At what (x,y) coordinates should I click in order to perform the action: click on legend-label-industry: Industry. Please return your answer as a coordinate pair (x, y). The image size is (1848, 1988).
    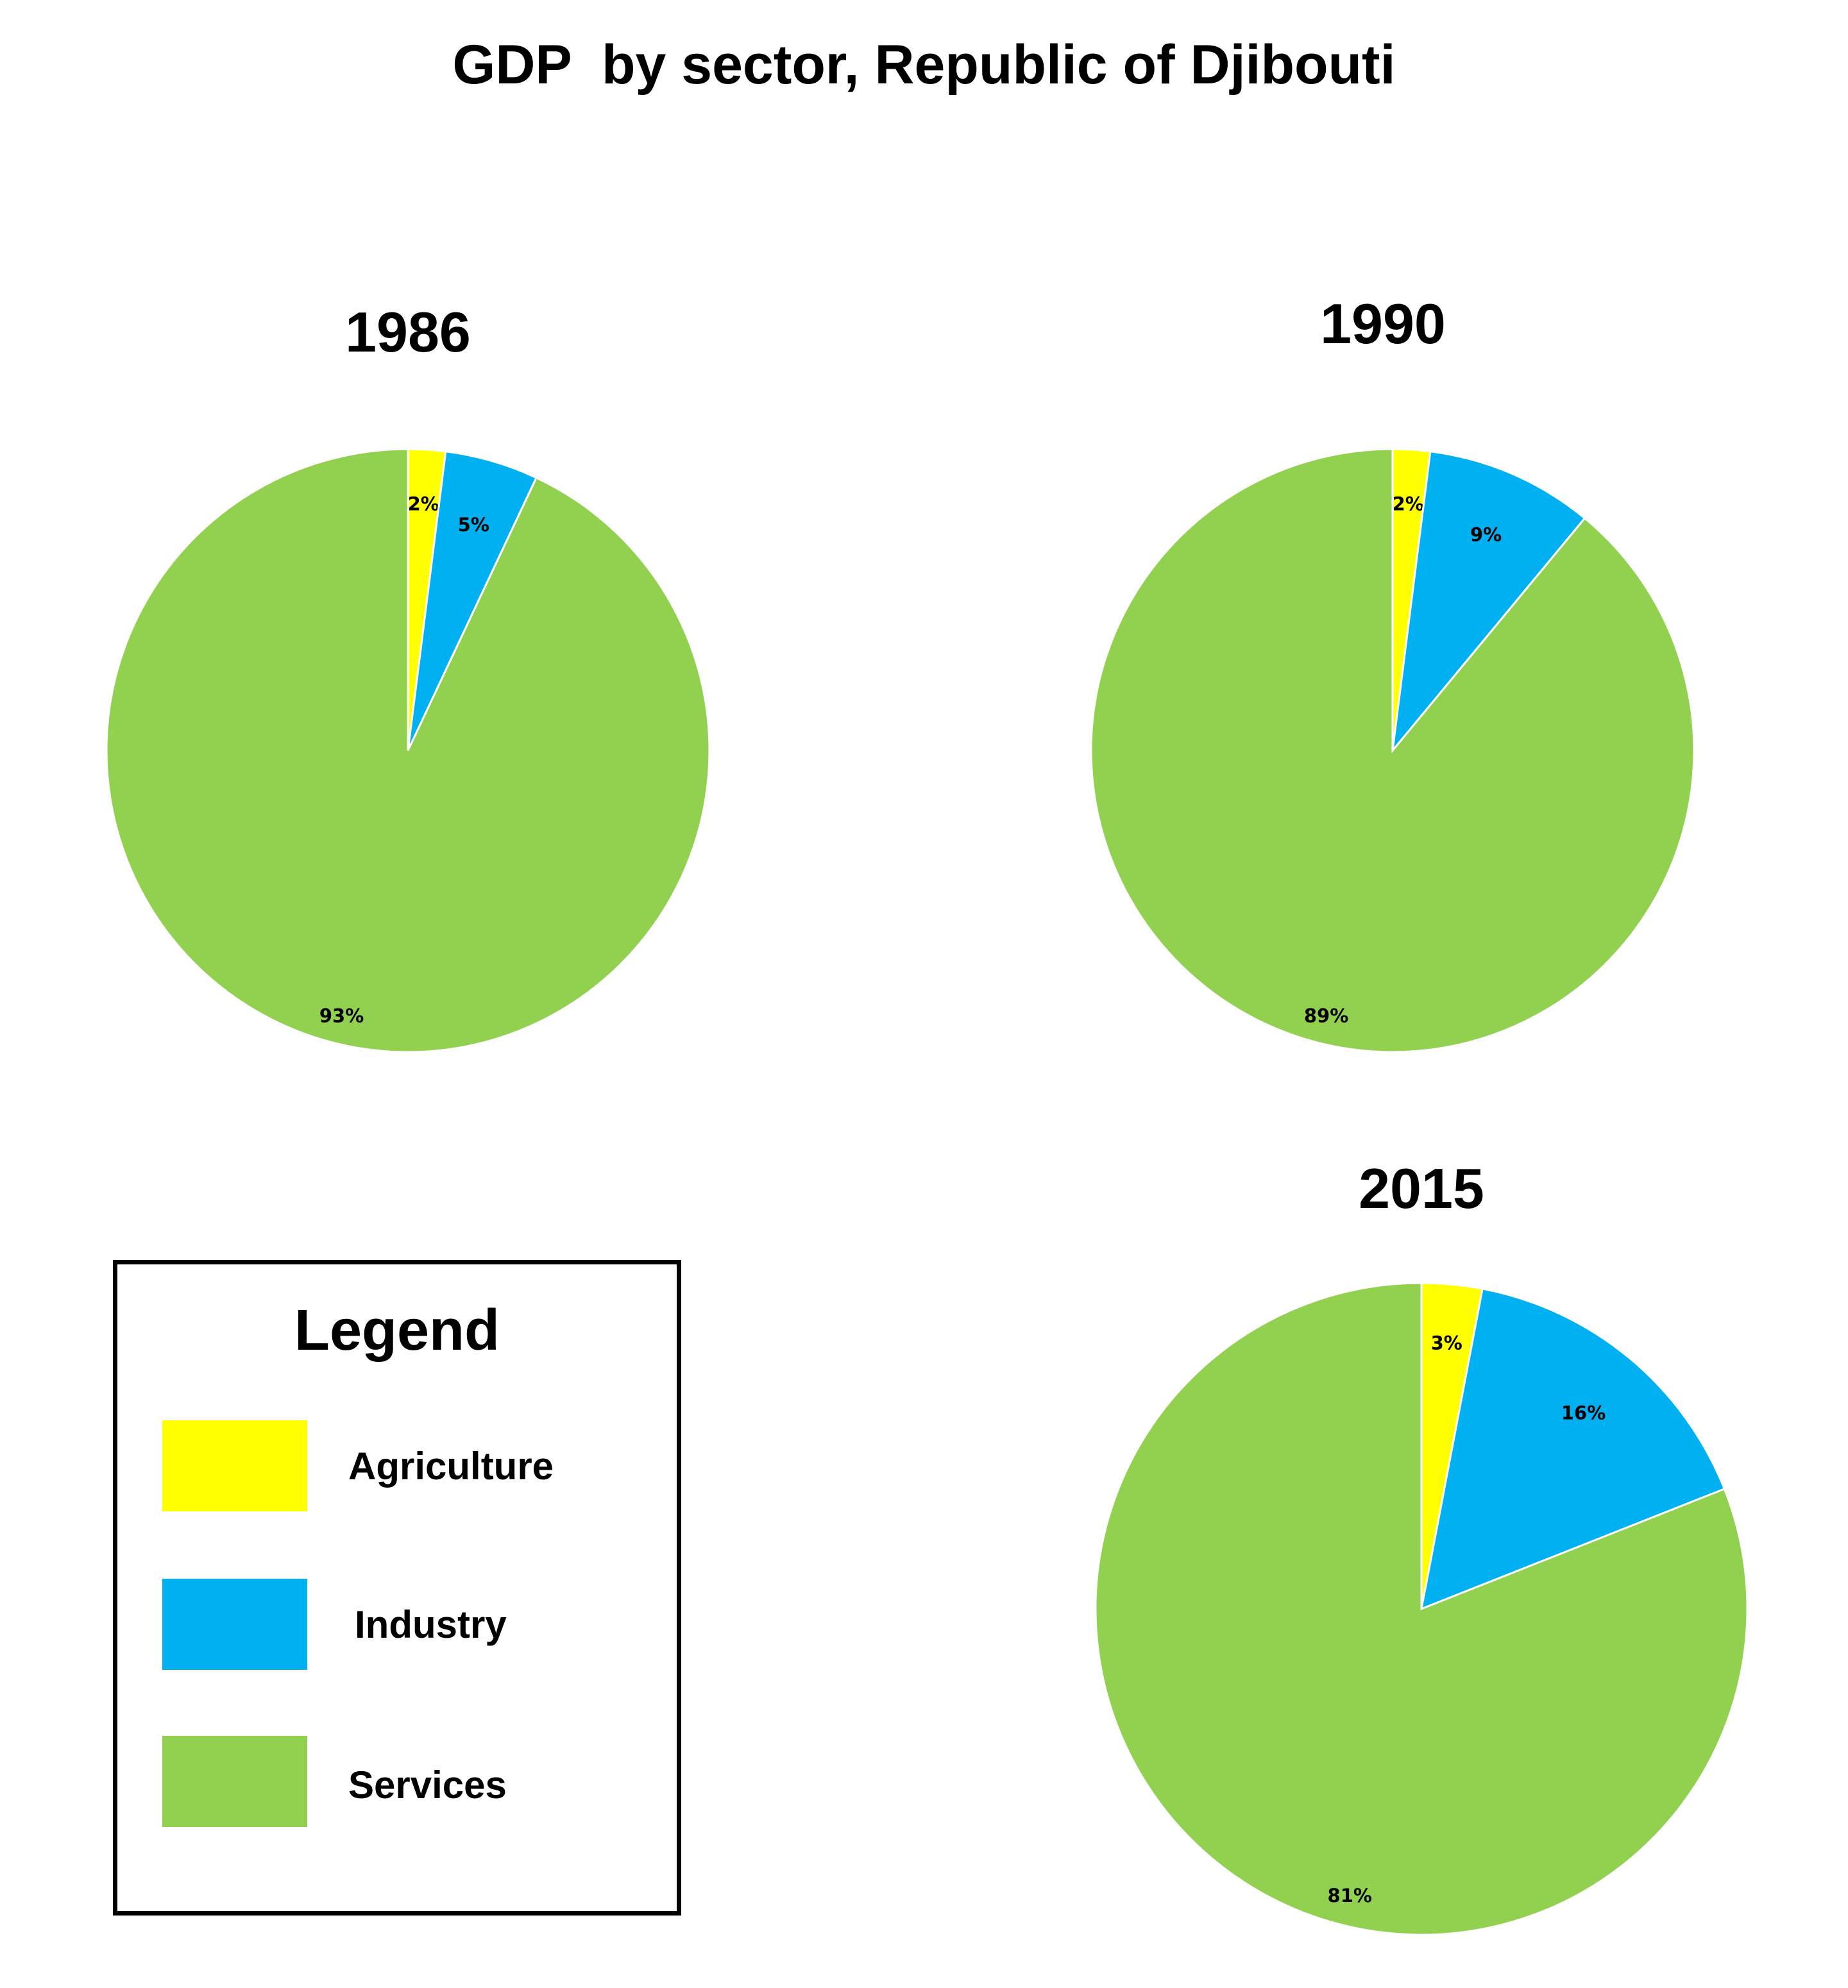
    Looking at the image, I should click on (431, 1624).